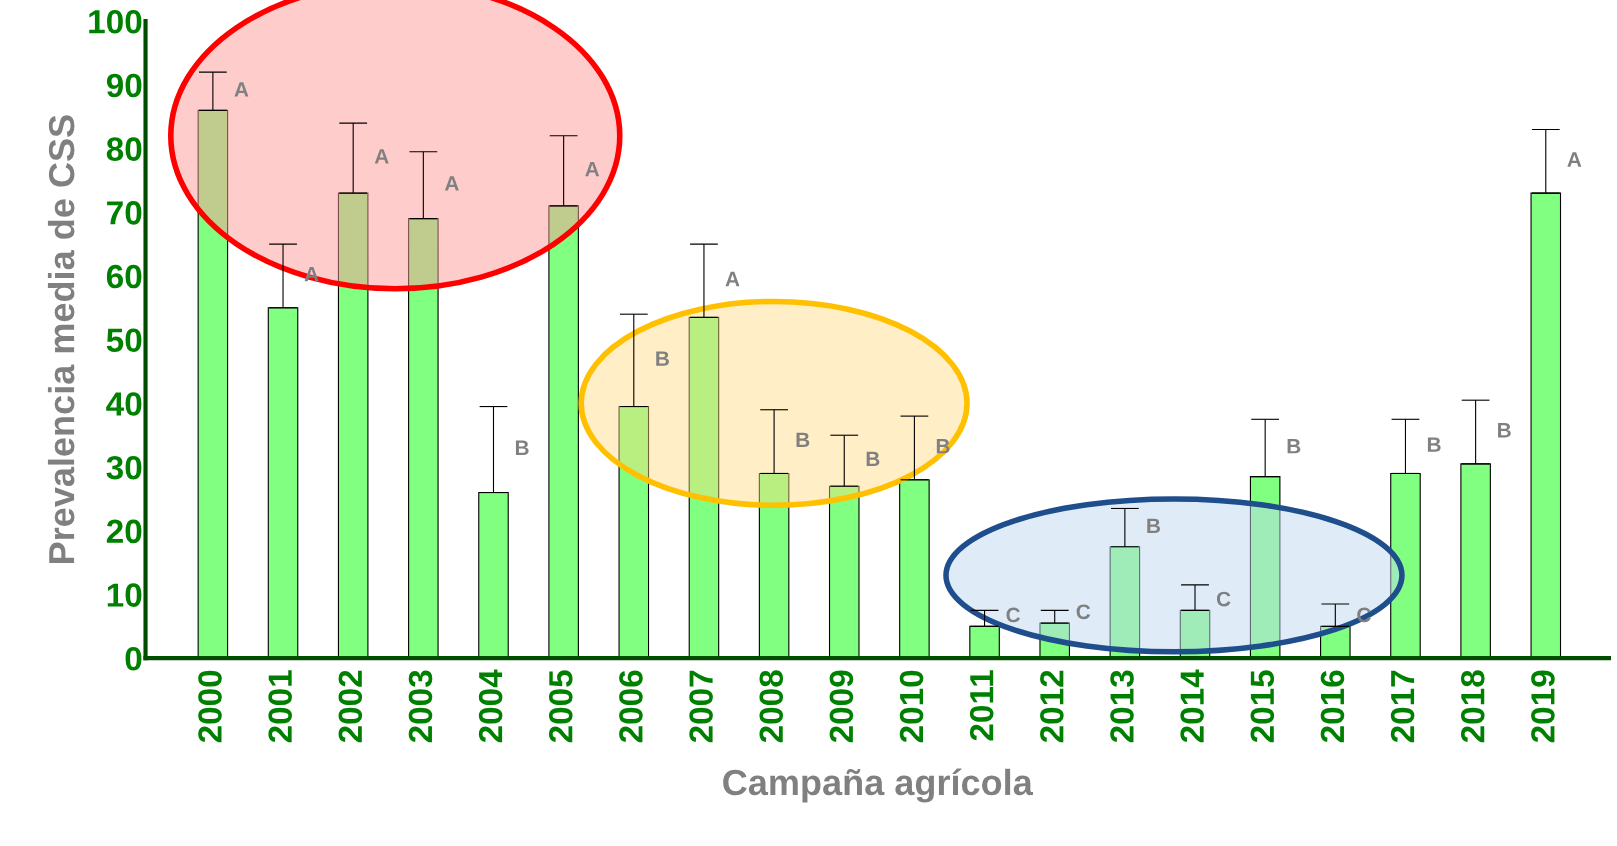 This screenshot has height=846, width=1617. What do you see at coordinates (115, 21) in the screenshot?
I see `y-tick-label: 100` at bounding box center [115, 21].